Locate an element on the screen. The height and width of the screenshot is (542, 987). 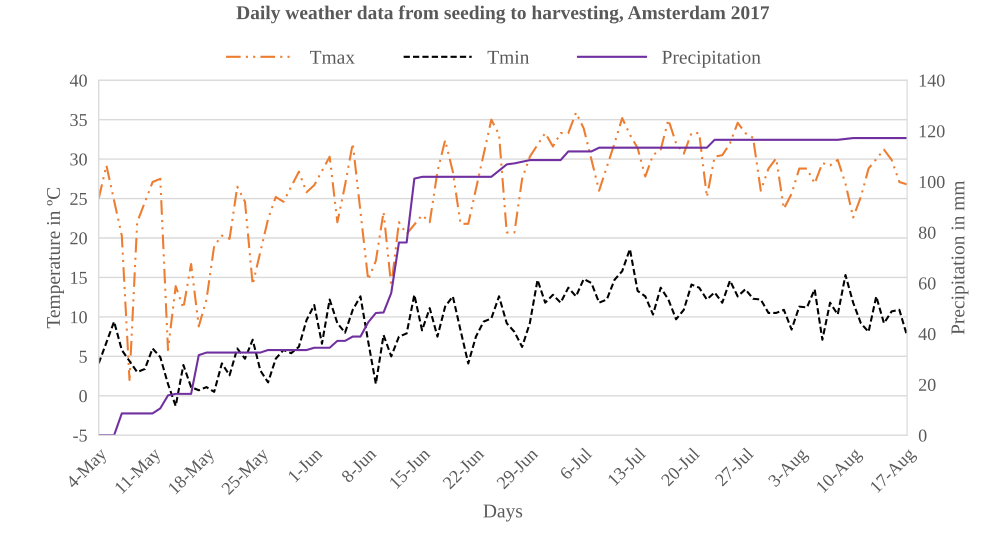
y2-tick-label: 20 is located at coordinates (927, 384).